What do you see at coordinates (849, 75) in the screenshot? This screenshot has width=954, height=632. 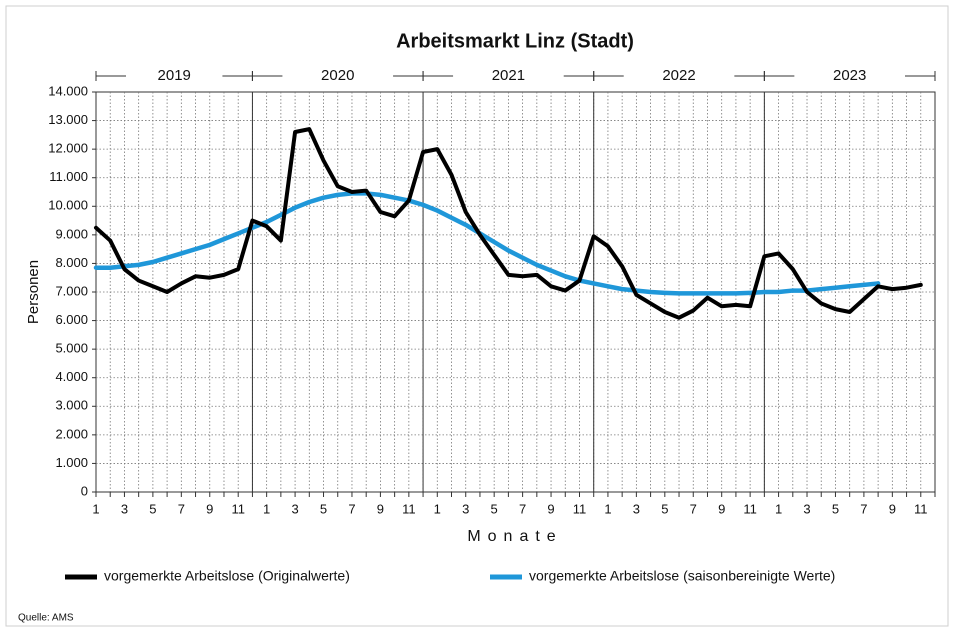 I see `year-label: 2023` at bounding box center [849, 75].